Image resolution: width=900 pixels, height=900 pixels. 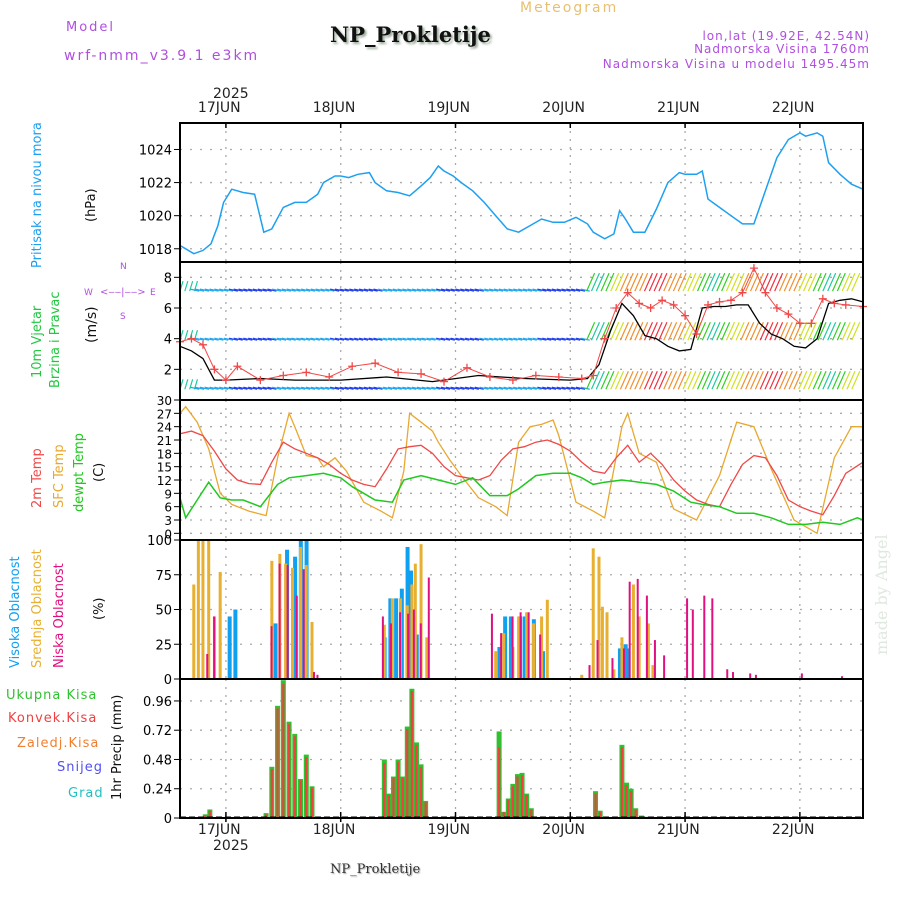 What do you see at coordinates (449, 108) in the screenshot?
I see `top-date-label: 19JUN` at bounding box center [449, 108].